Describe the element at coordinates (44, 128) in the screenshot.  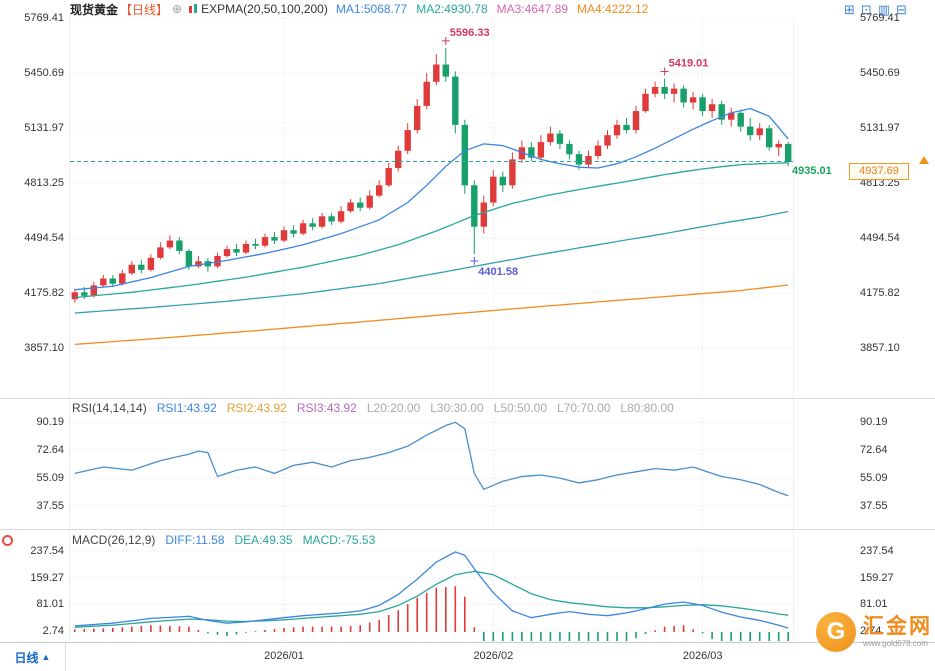
I see `axis-tick-label: 5131.97` at that location.